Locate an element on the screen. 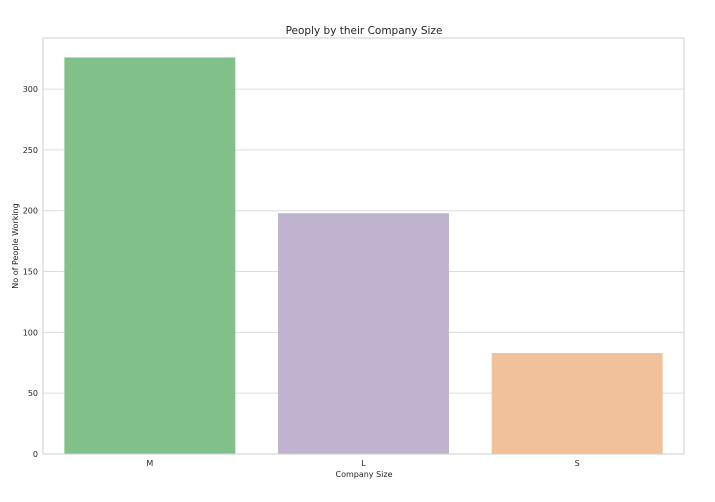 This screenshot has width=715, height=502. y-tick-label: 250 is located at coordinates (30, 150).